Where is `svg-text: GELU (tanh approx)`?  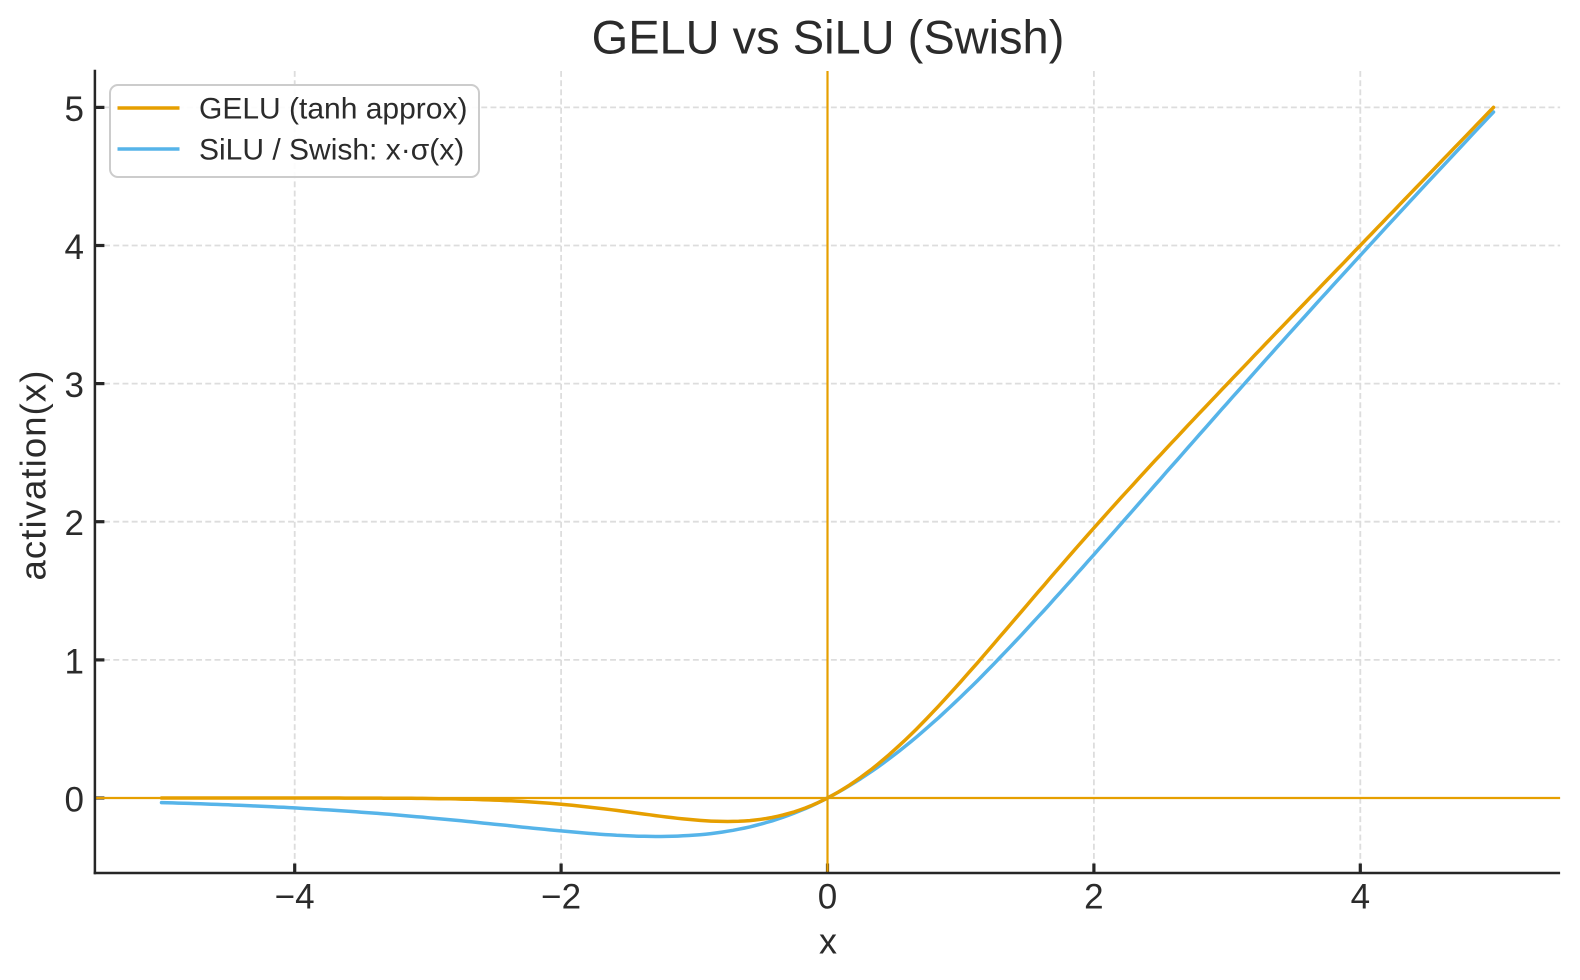
svg-text: GELU (tanh approx) is located at coordinates (333, 109).